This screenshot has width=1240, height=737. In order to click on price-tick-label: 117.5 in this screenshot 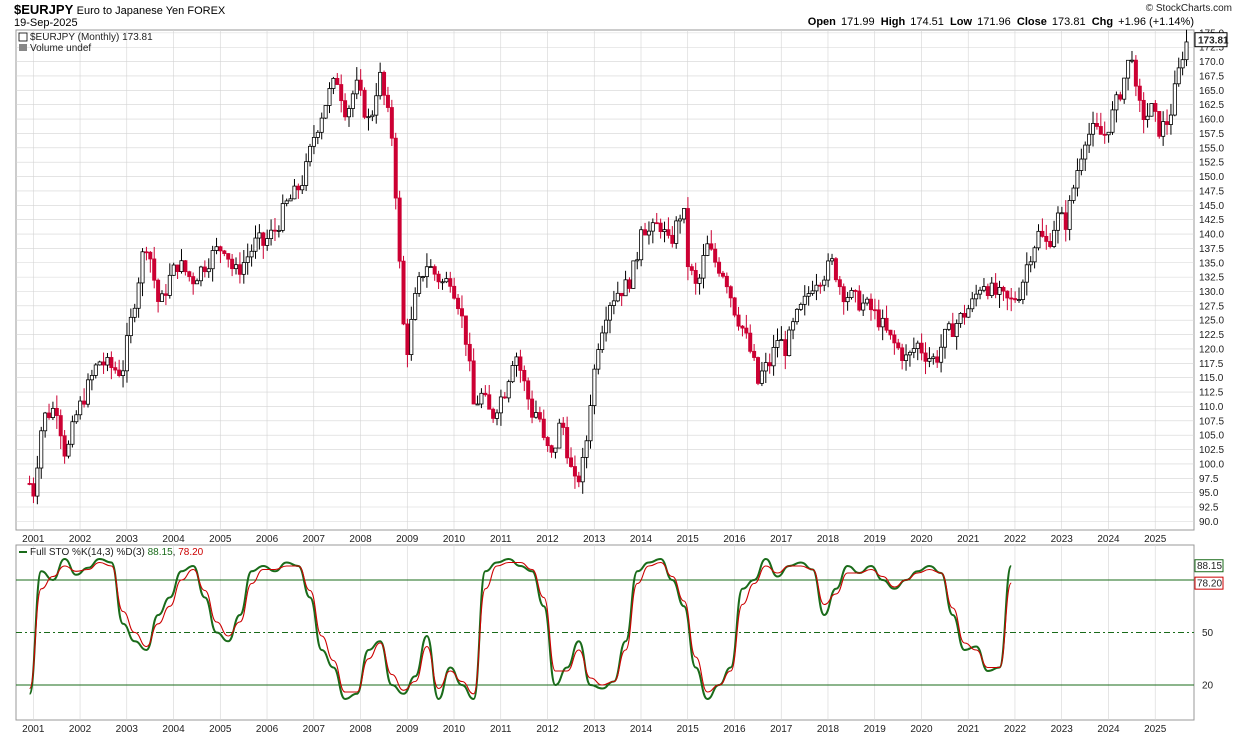, I will do `click(1211, 364)`.